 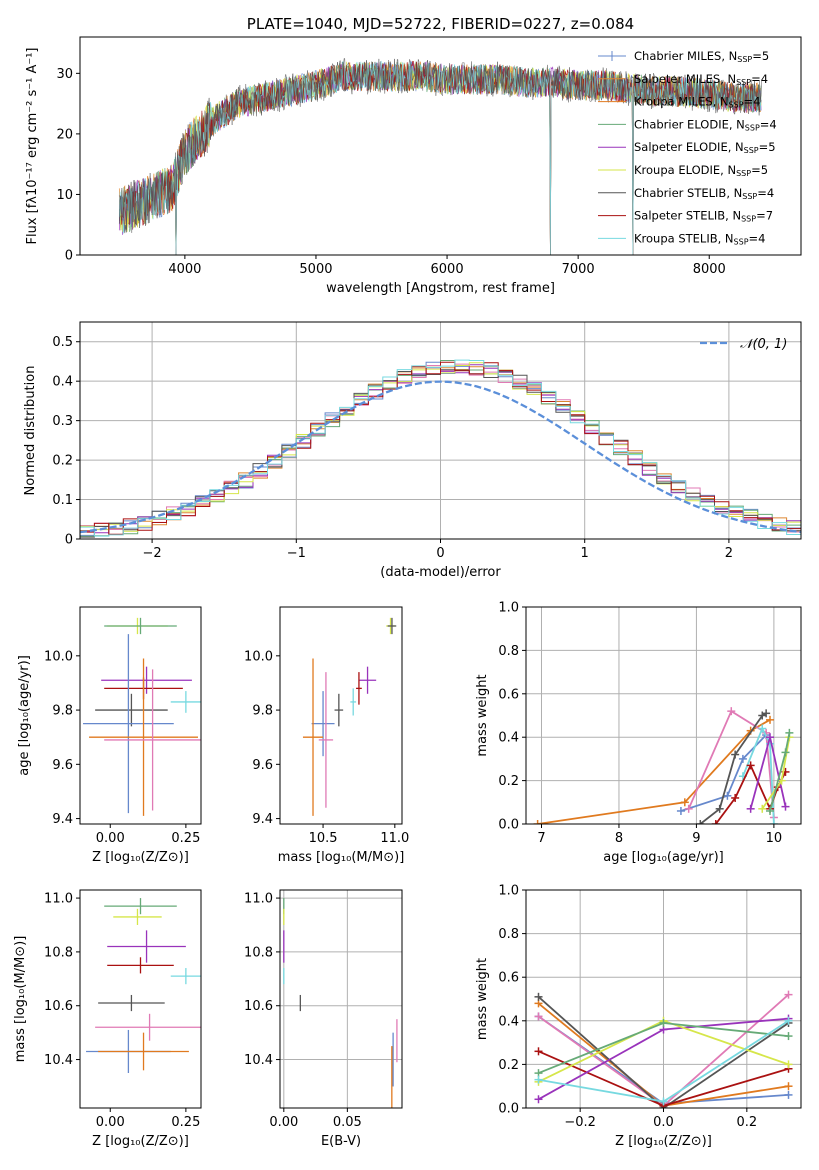 What do you see at coordinates (24, 715) in the screenshot?
I see `y-axis-label: age [log₁₀(age/yr)]` at bounding box center [24, 715].